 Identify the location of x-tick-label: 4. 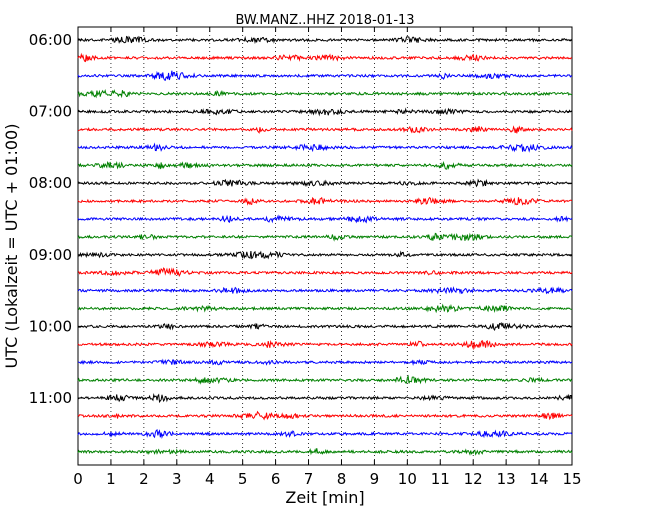
(210, 479).